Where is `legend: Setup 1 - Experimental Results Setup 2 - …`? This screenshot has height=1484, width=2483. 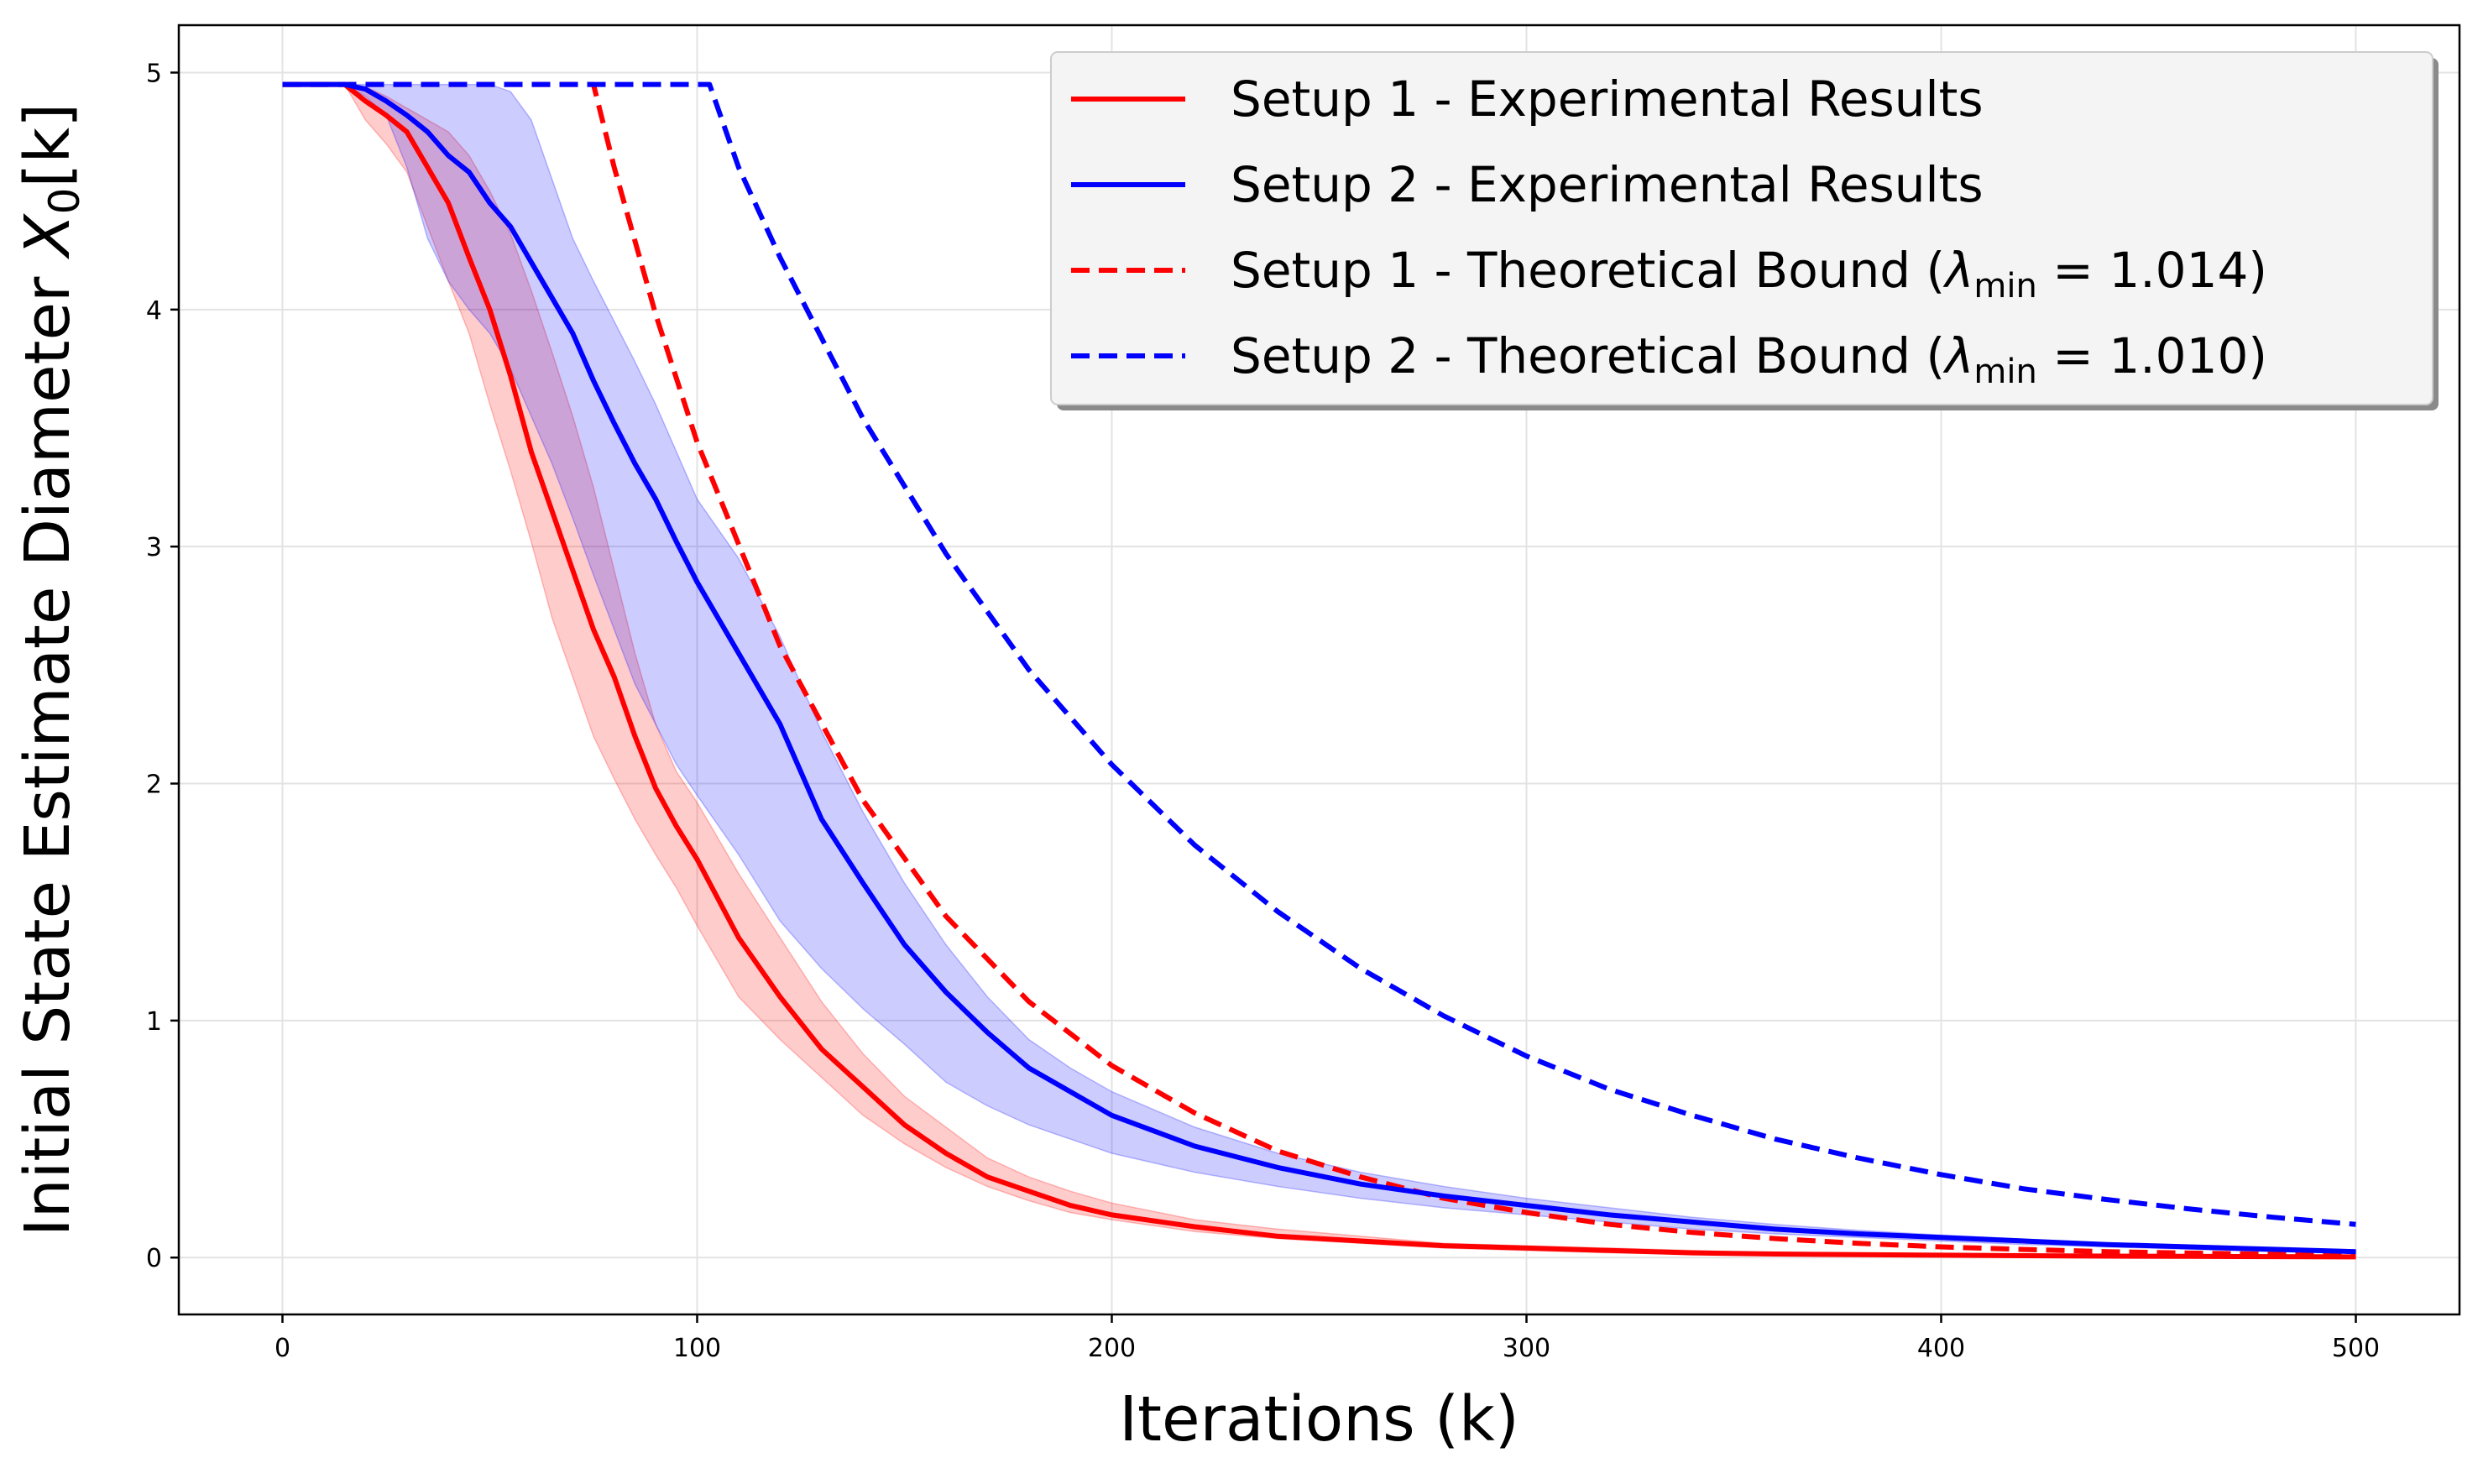
legend: Setup 1 - Experimental Results Setup 2 - … is located at coordinates (1744, 230).